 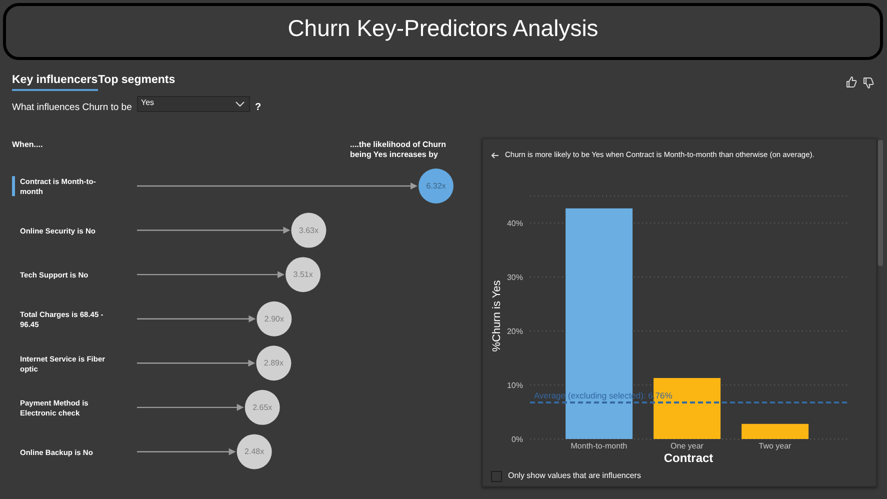 What do you see at coordinates (514, 223) in the screenshot?
I see `y-tick-label: 40%` at bounding box center [514, 223].